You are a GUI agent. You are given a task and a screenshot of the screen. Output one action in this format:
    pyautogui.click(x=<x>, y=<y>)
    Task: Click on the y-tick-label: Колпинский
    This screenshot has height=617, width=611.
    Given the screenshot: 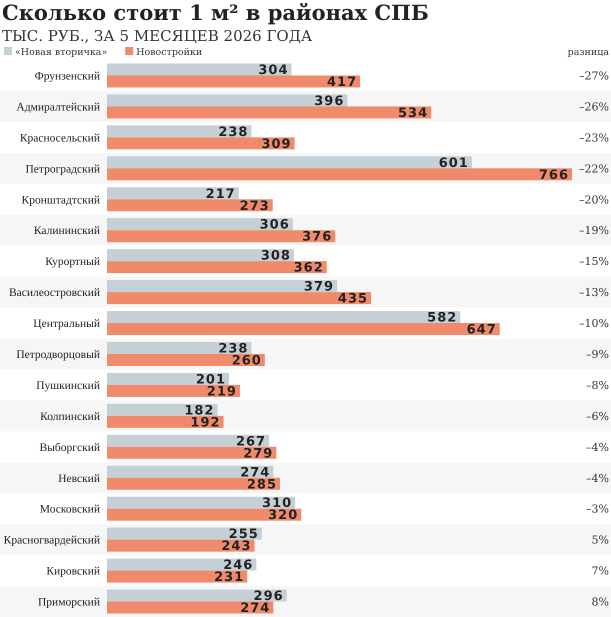 What is the action you would take?
    pyautogui.click(x=70, y=416)
    